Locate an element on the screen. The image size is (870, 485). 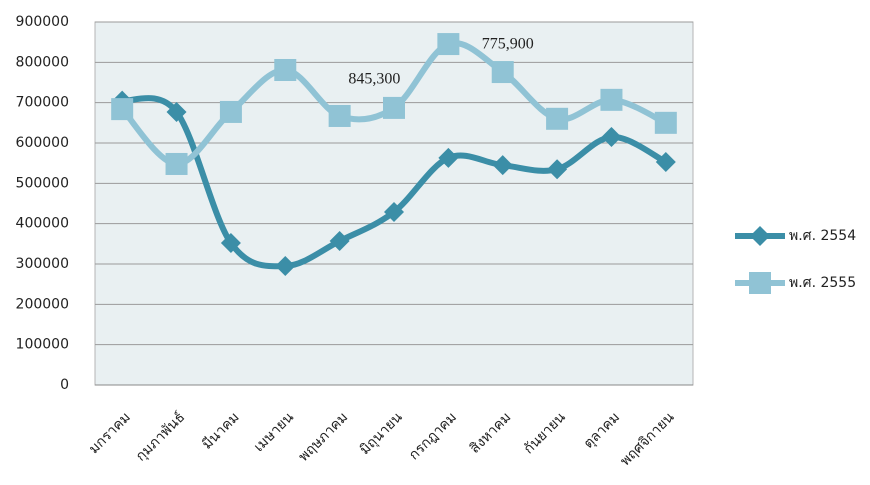
x-tick-label: เมษายน is located at coordinates (274, 432).